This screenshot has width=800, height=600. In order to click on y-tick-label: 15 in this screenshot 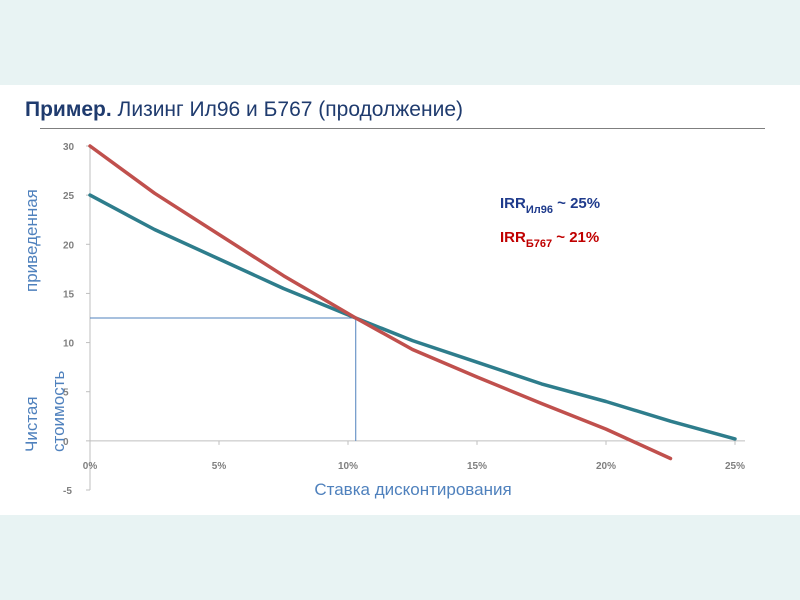, I will do `click(69, 294)`.